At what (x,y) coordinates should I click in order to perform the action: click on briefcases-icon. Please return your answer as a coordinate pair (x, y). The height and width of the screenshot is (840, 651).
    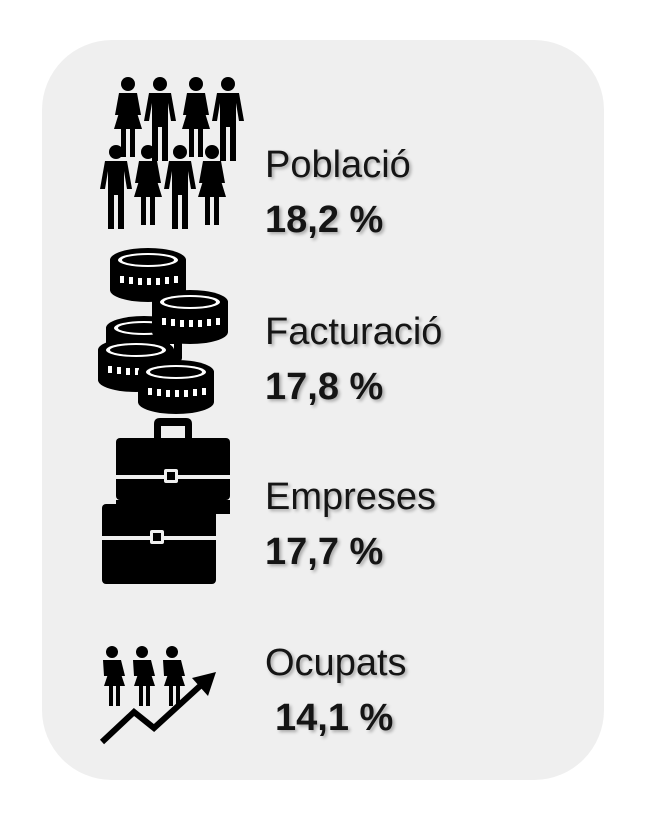
    Looking at the image, I should click on (166, 501).